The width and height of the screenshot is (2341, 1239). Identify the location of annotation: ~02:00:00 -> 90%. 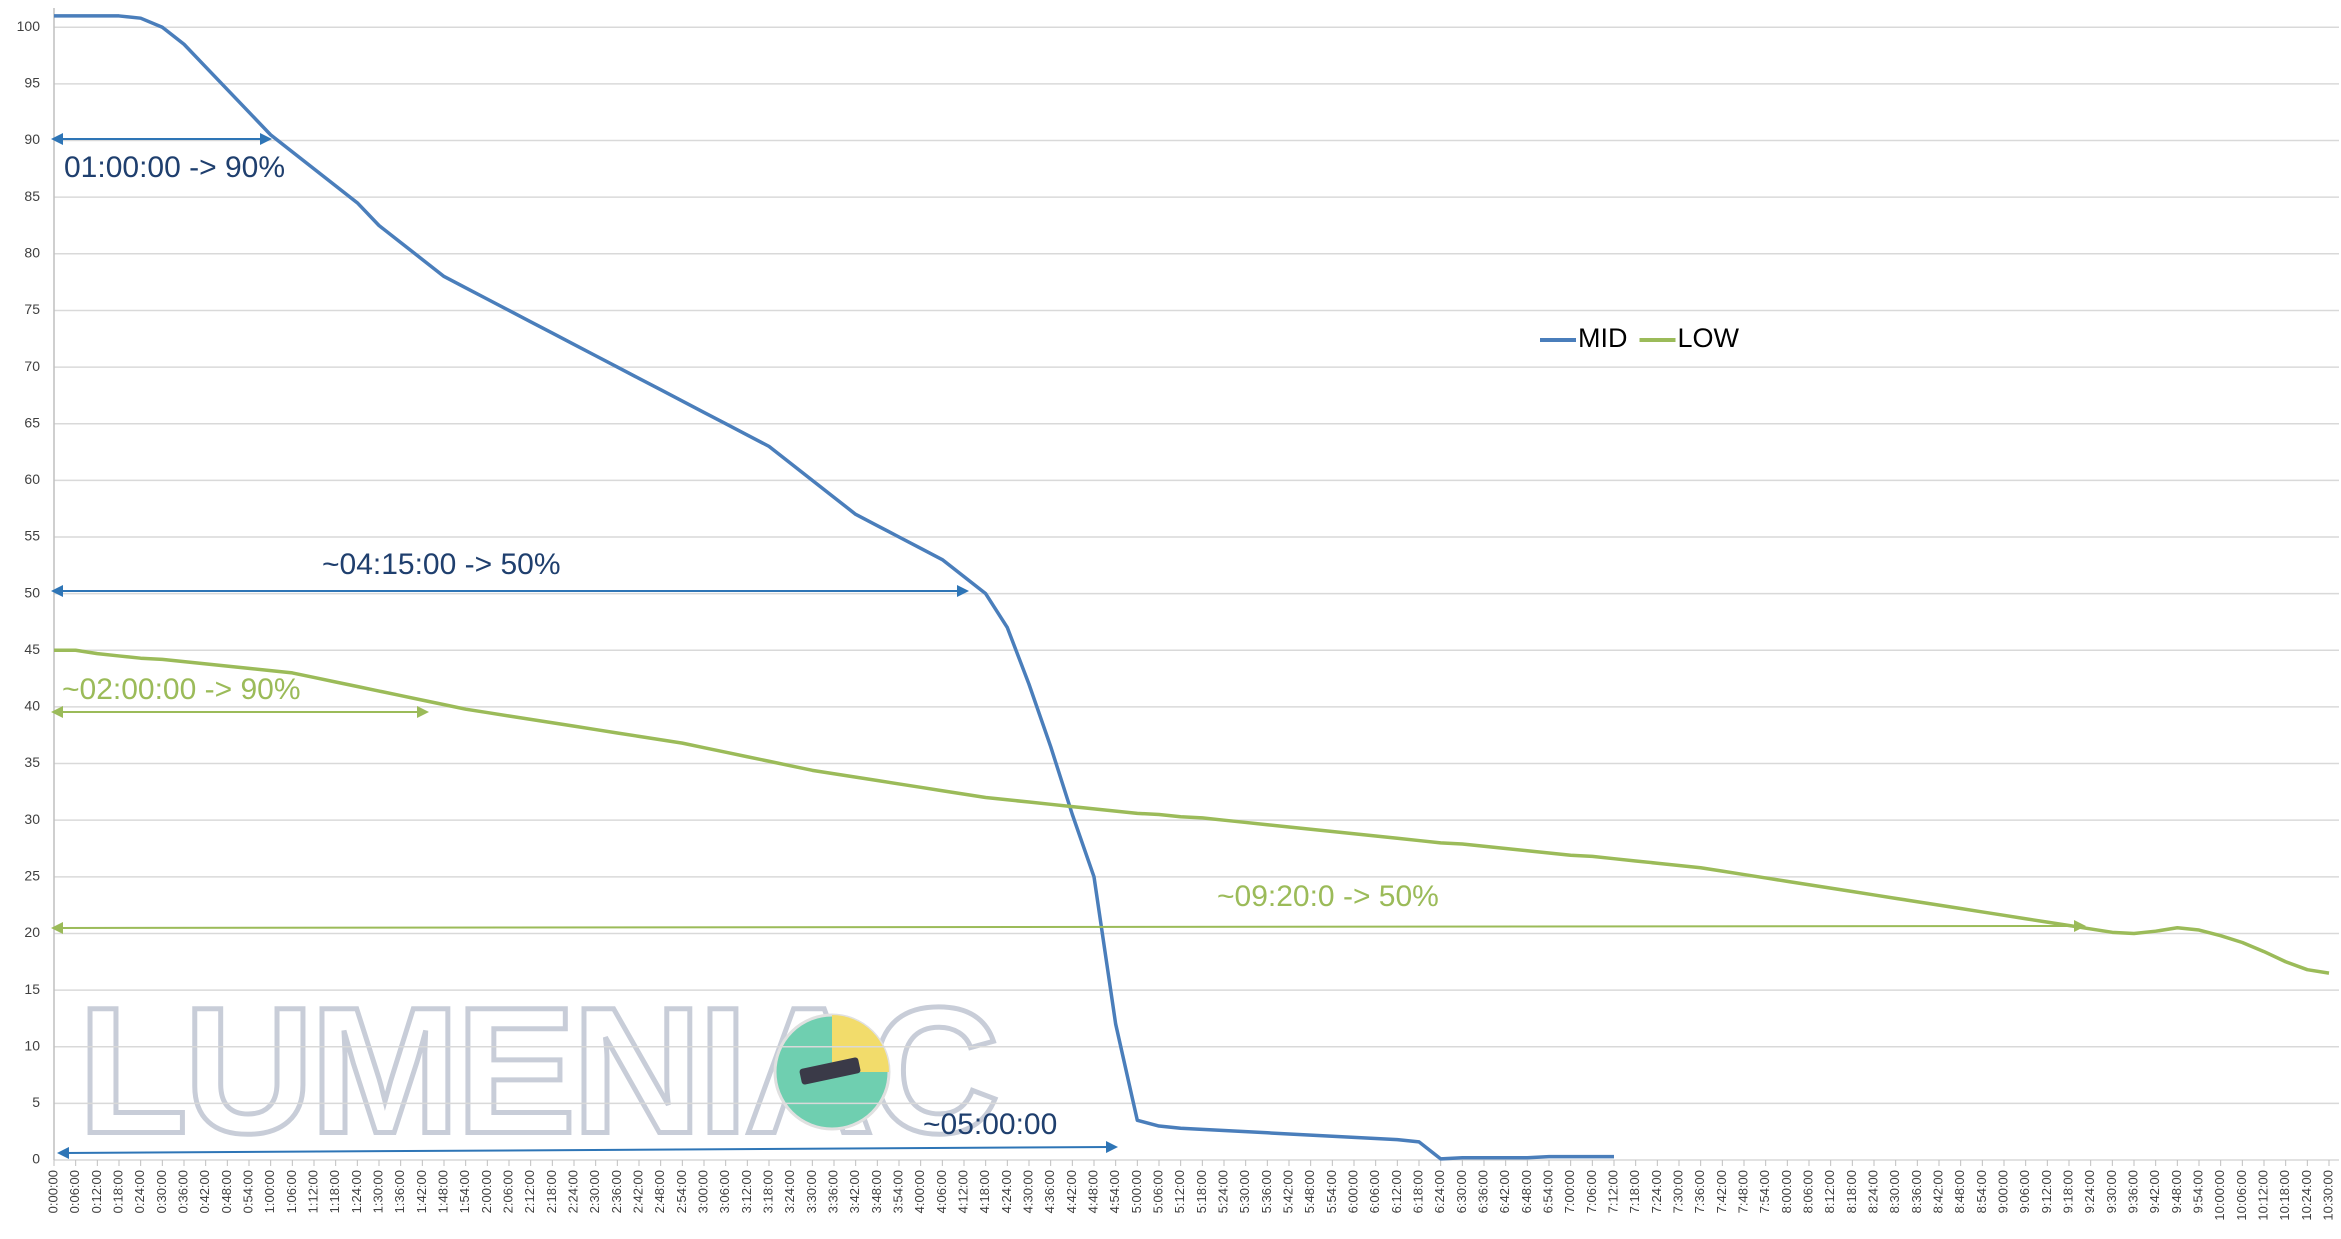
(181, 689).